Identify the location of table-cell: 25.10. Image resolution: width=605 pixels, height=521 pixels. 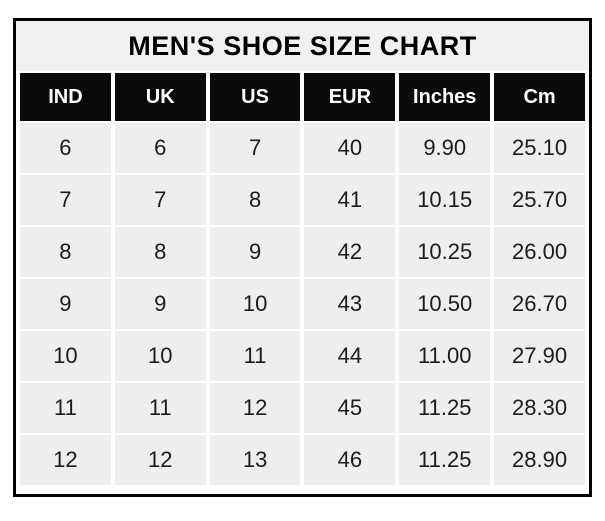
(539, 148).